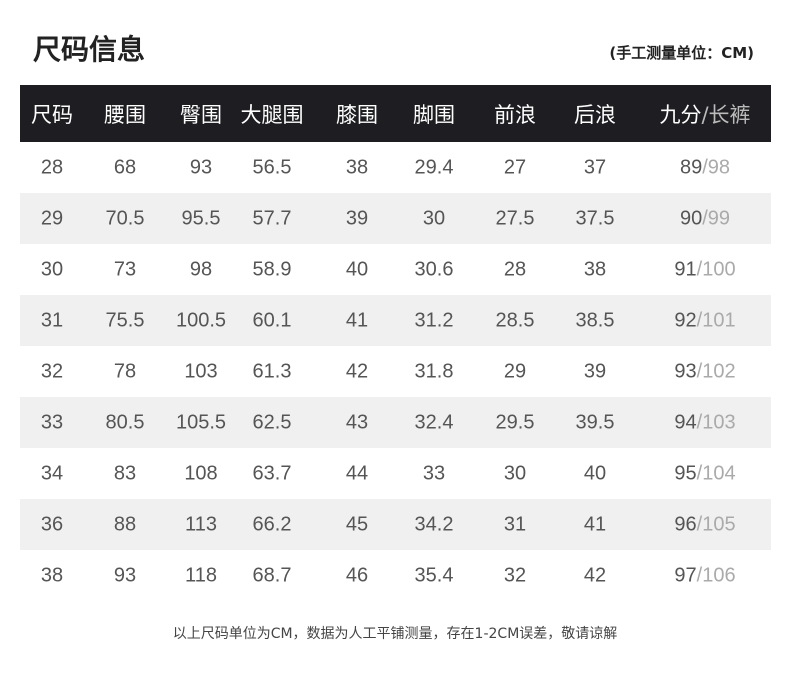  Describe the element at coordinates (434, 371) in the screenshot. I see `table-cell: 31.8` at that location.